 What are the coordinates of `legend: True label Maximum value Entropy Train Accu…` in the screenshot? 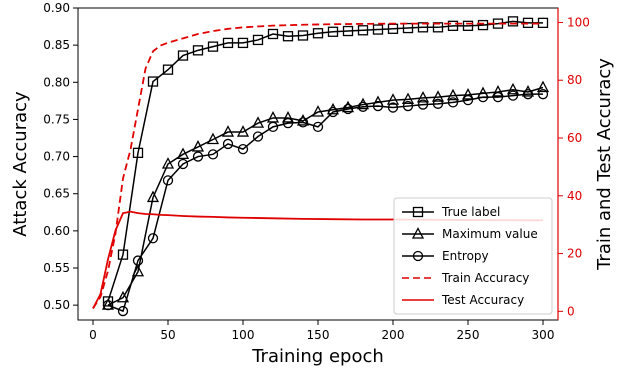 It's located at (473, 256).